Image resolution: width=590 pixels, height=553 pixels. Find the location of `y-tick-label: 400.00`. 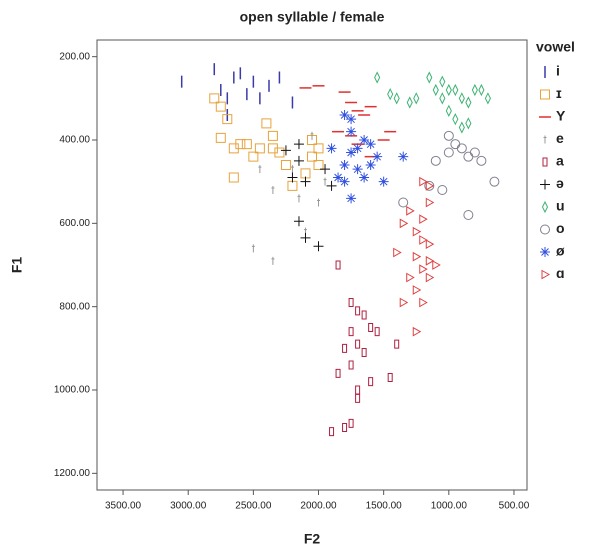

y-tick-label: 400.00 is located at coordinates (74, 140).